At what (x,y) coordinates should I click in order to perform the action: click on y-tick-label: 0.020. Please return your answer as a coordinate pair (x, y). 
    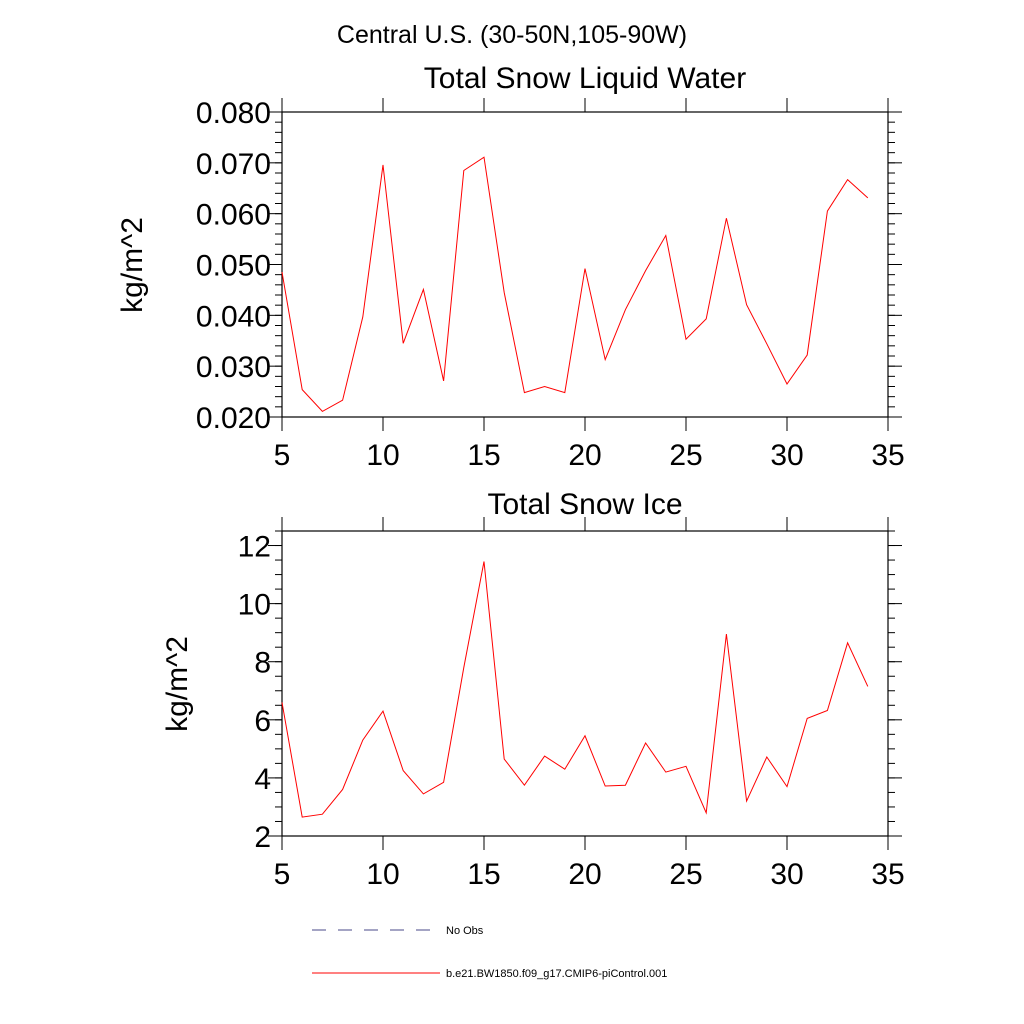
    Looking at the image, I should click on (233, 418).